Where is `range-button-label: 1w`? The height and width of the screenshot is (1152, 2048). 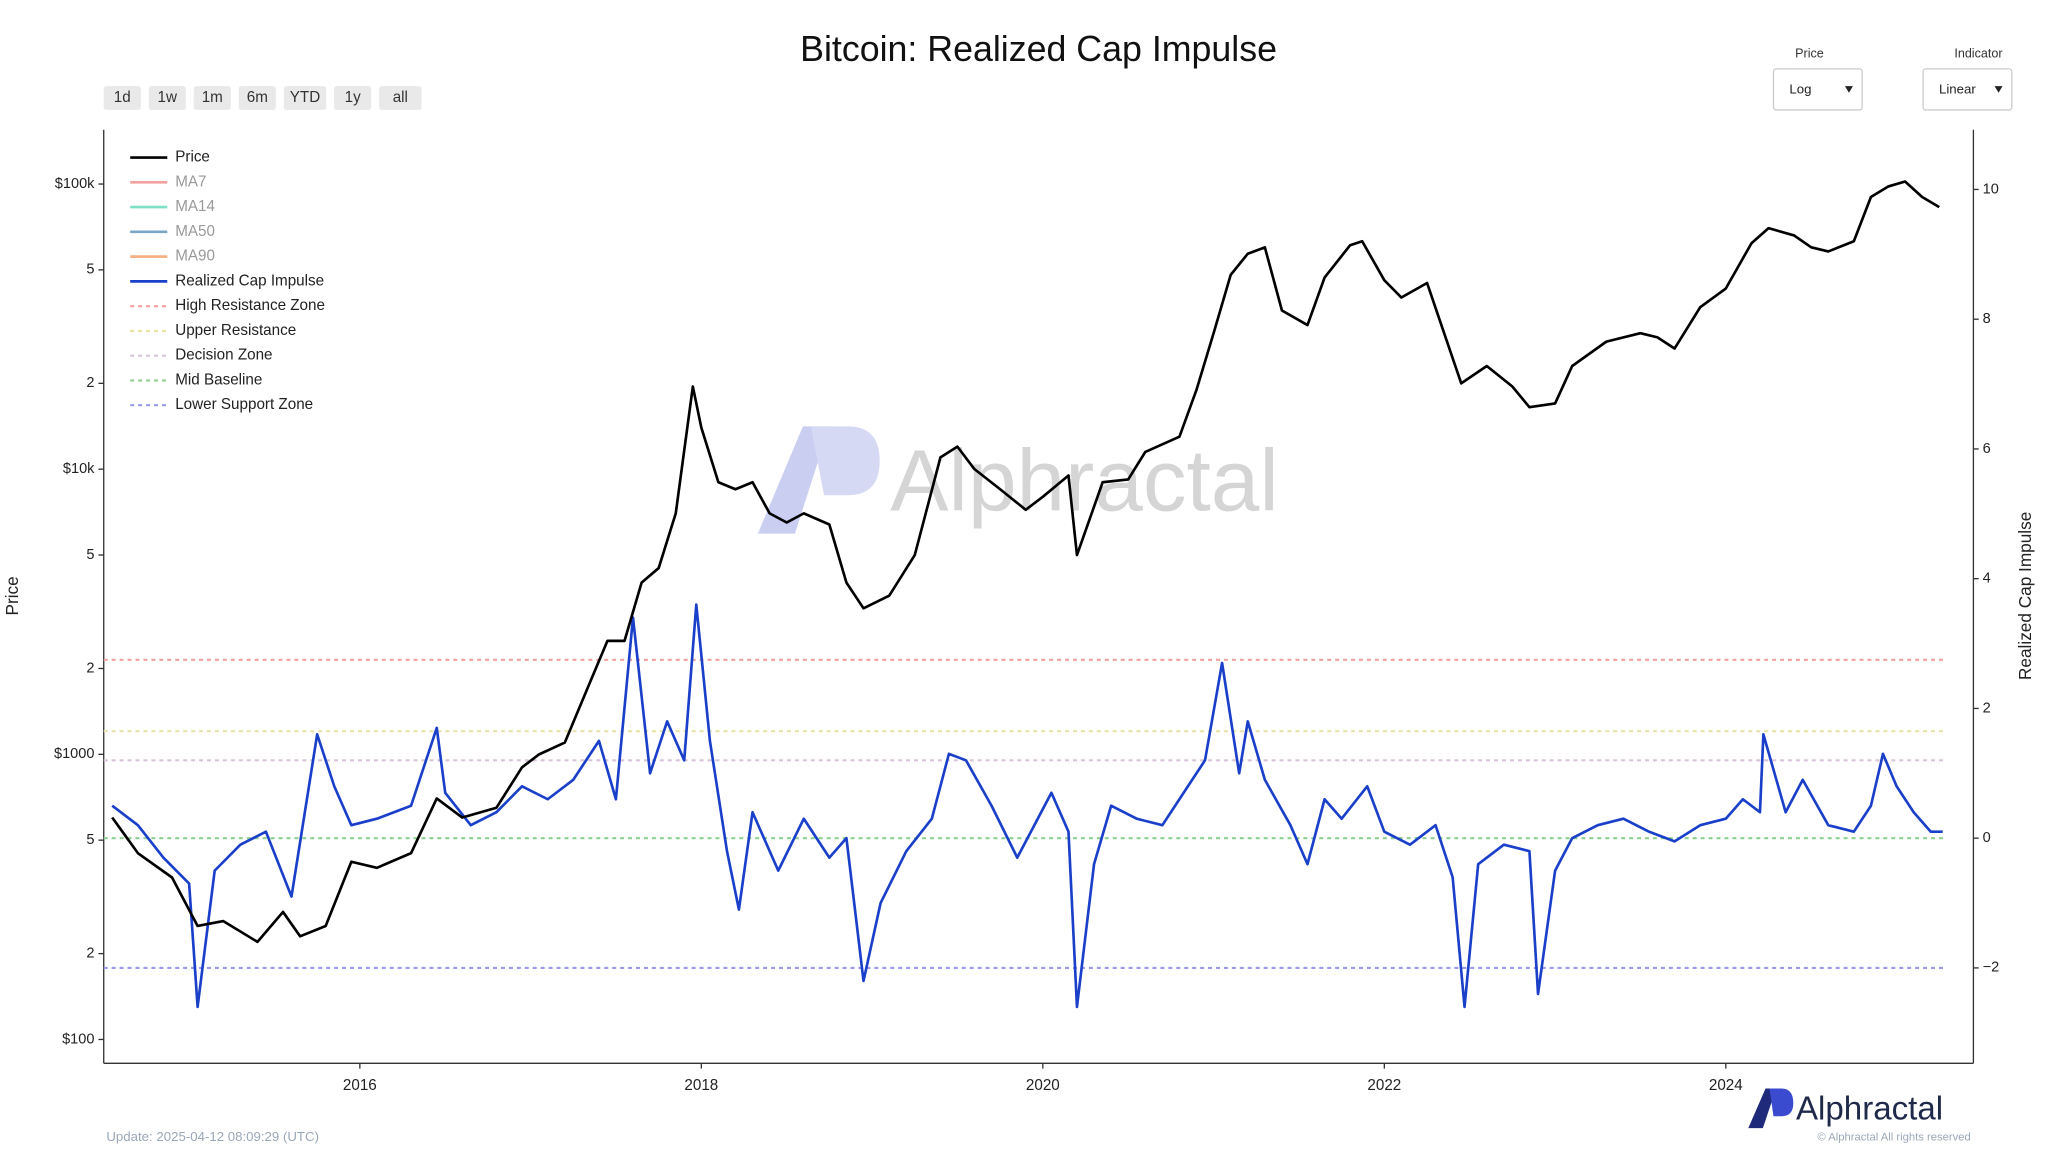
range-button-label: 1w is located at coordinates (168, 97).